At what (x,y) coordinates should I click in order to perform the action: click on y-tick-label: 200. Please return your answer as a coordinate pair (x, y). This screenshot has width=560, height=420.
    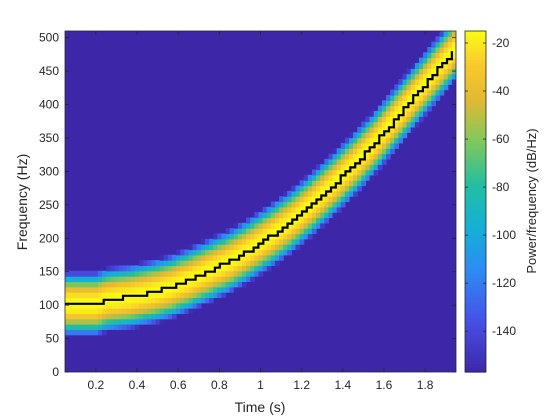
    Looking at the image, I should click on (49, 238).